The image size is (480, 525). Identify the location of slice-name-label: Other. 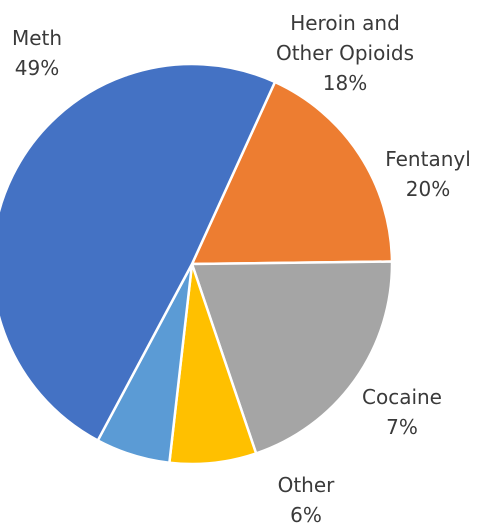
(307, 485).